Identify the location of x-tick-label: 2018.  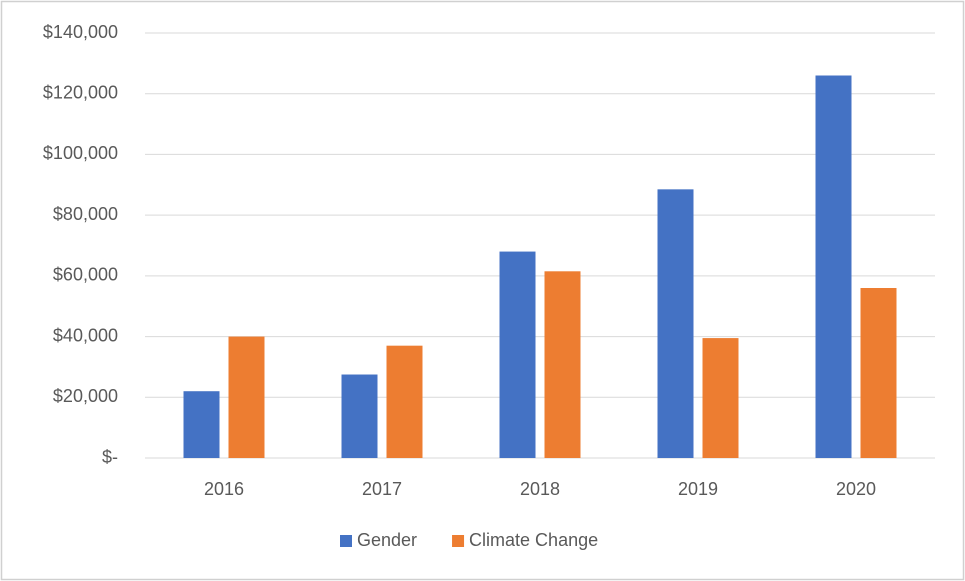
(540, 489).